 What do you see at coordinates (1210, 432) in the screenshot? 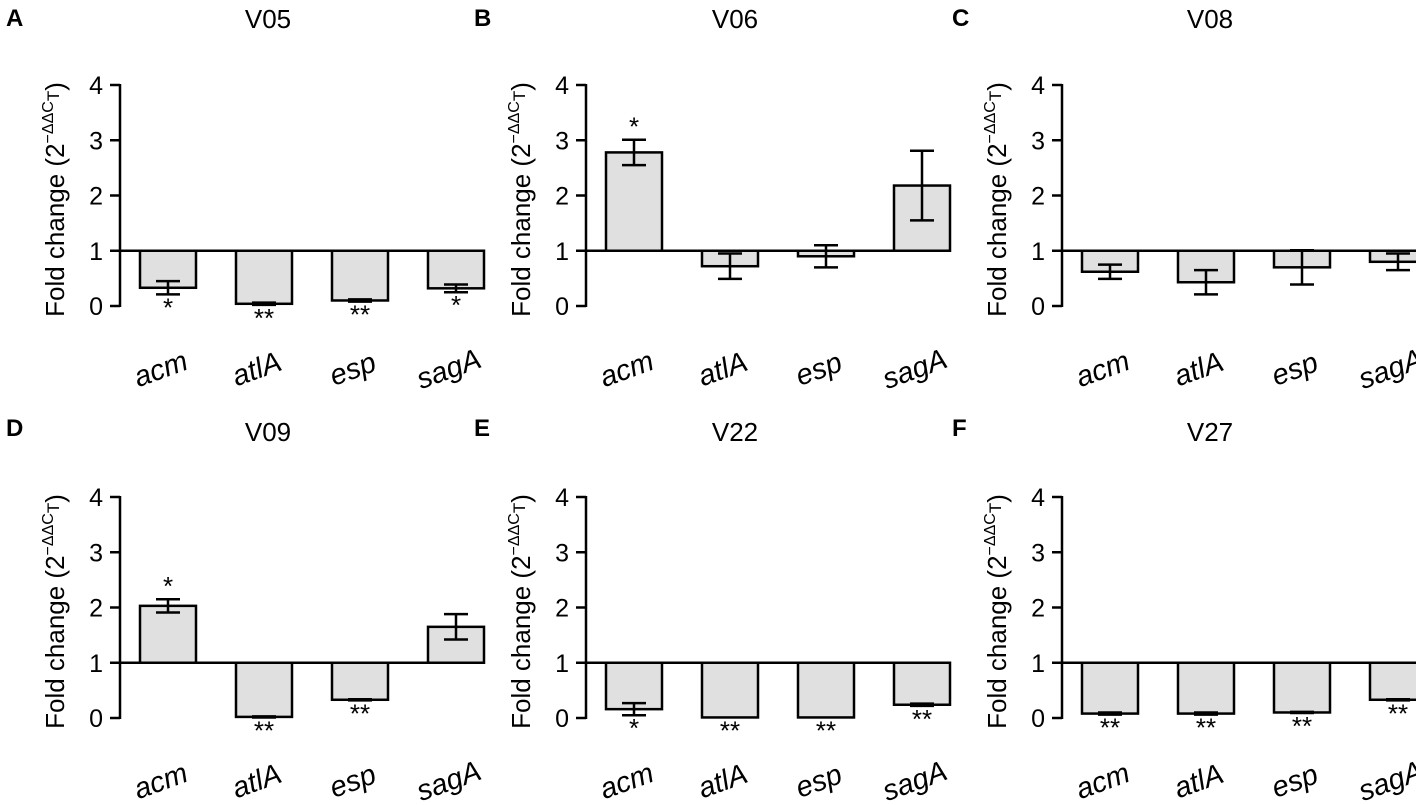
I see `chart-title: V27` at bounding box center [1210, 432].